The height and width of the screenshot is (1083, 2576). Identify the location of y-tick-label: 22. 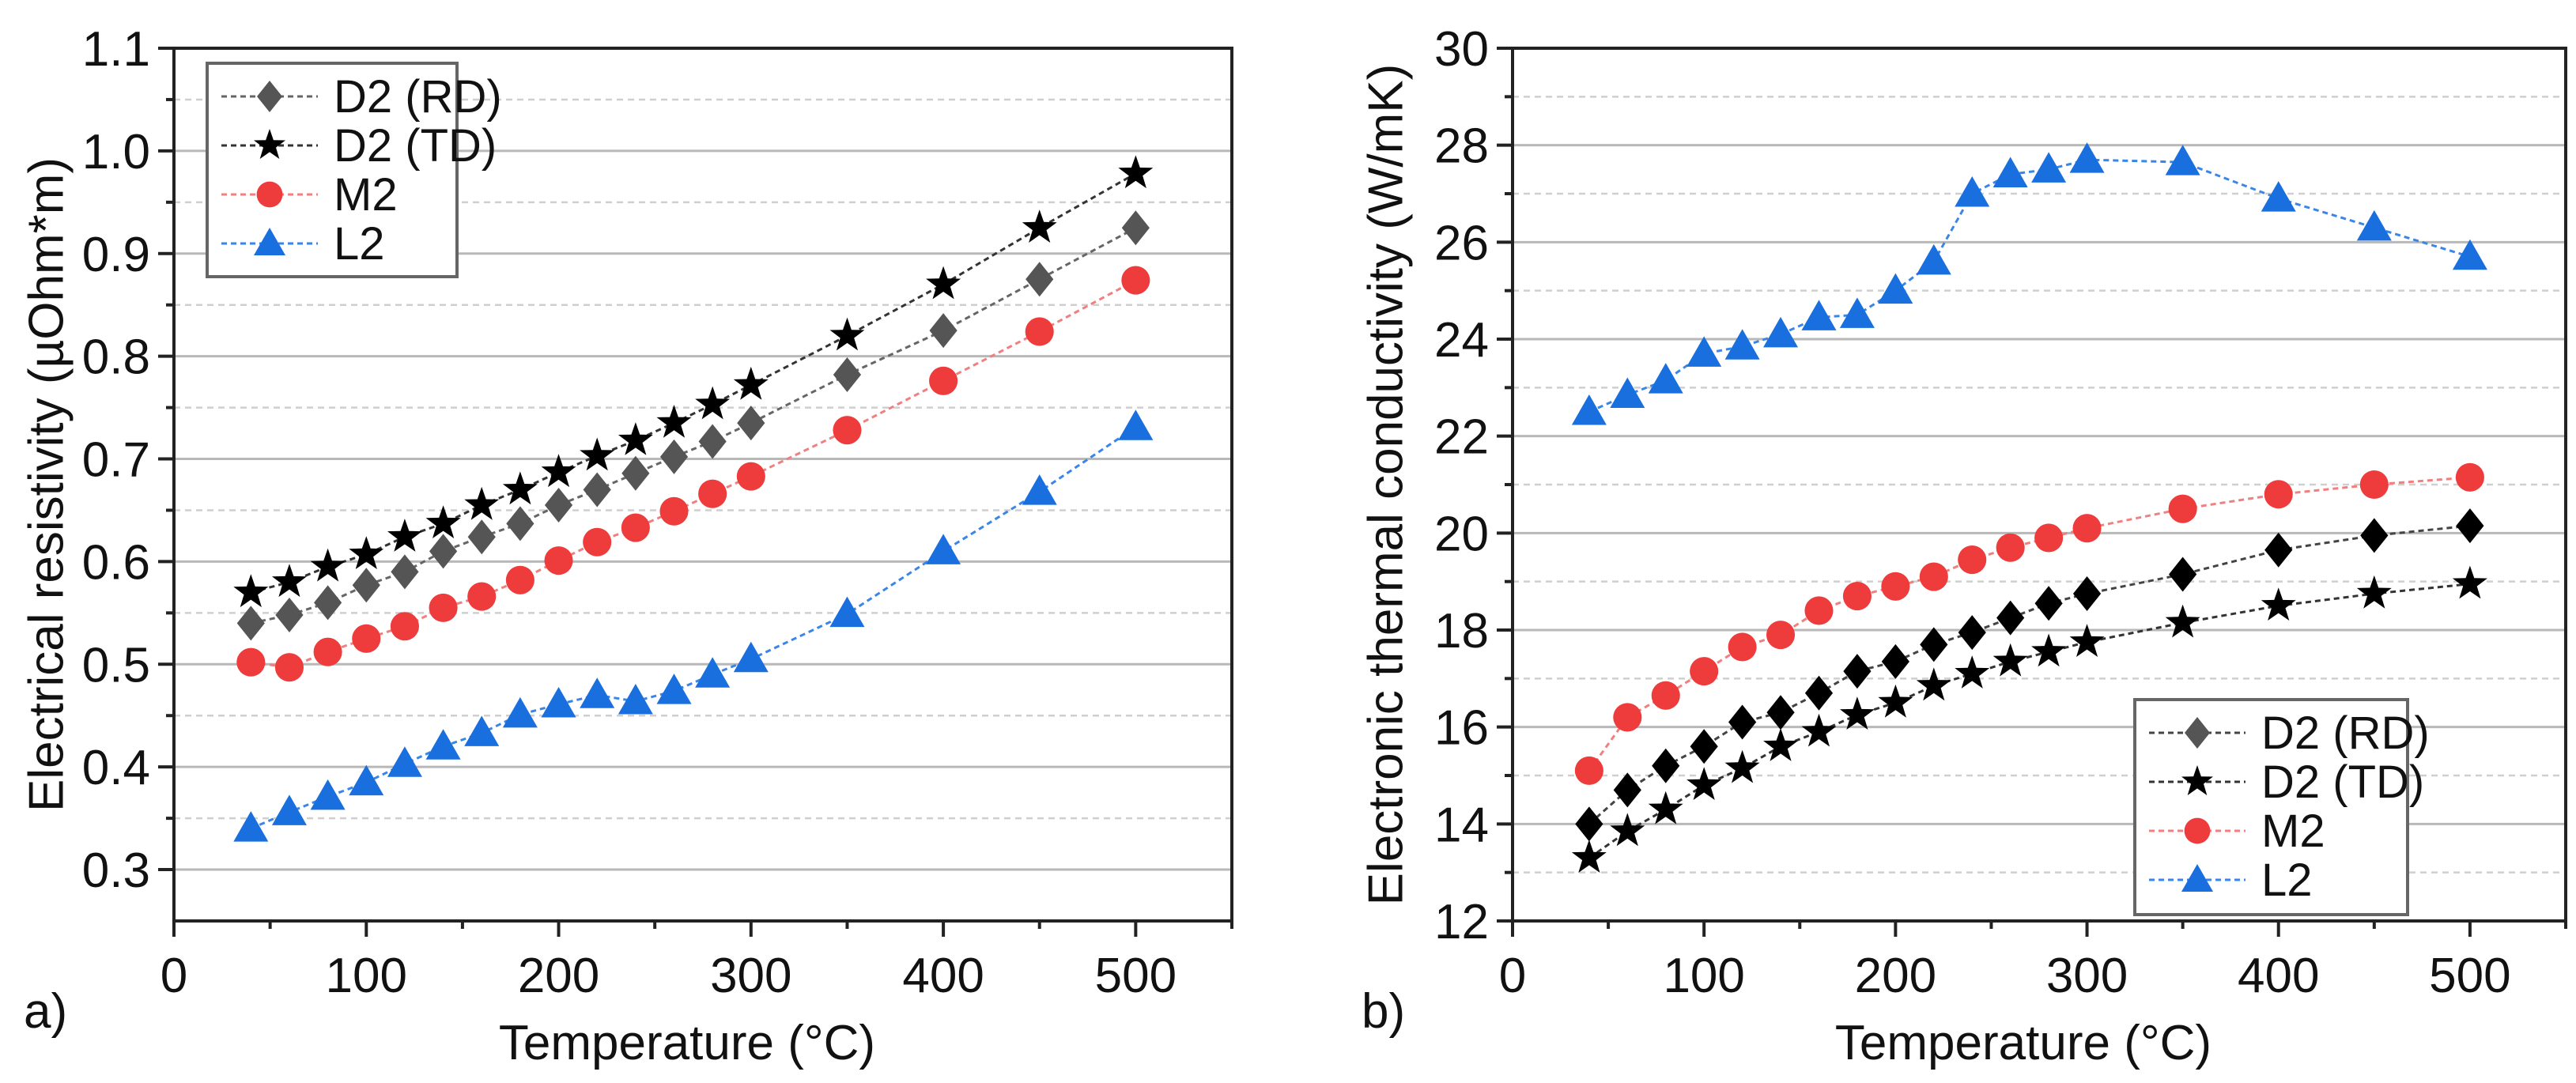
(1461, 437).